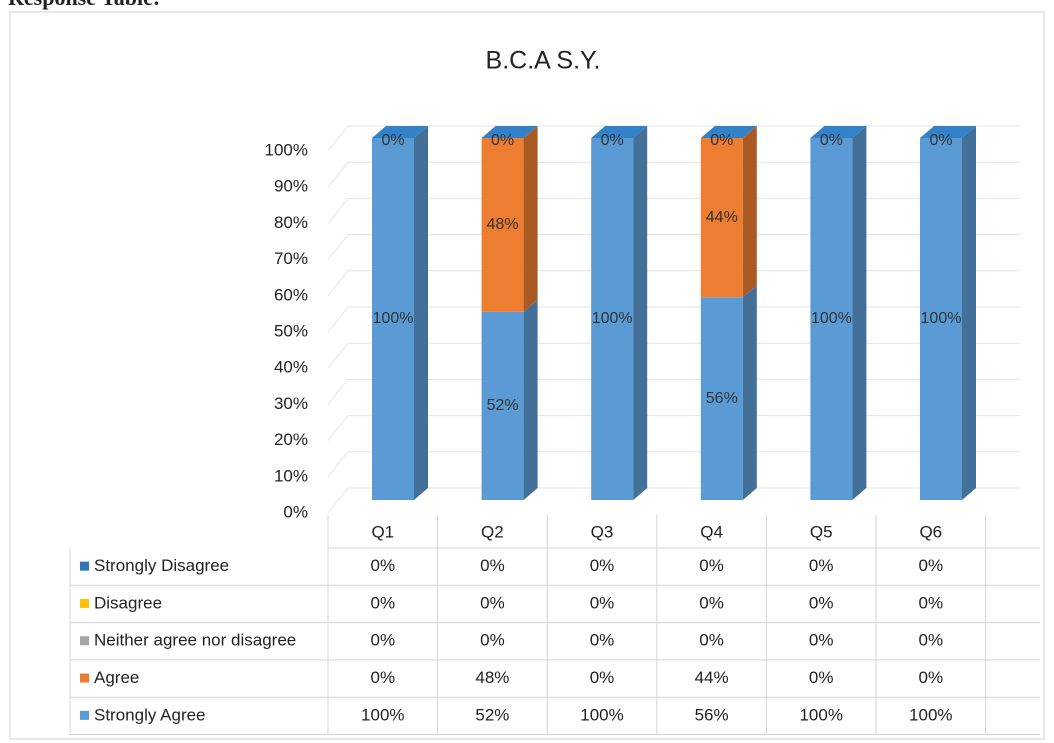  Describe the element at coordinates (128, 602) in the screenshot. I see `legend-label: Disagree` at that location.